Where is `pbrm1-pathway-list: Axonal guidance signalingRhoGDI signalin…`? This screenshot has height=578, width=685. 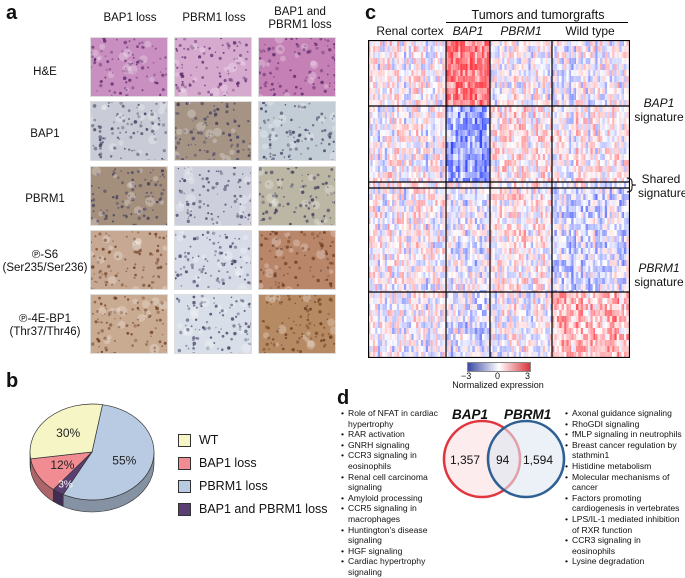
pbrm1-pathway-list: Axonal guidance signalingRhoGDI signalin… is located at coordinates (624, 487).